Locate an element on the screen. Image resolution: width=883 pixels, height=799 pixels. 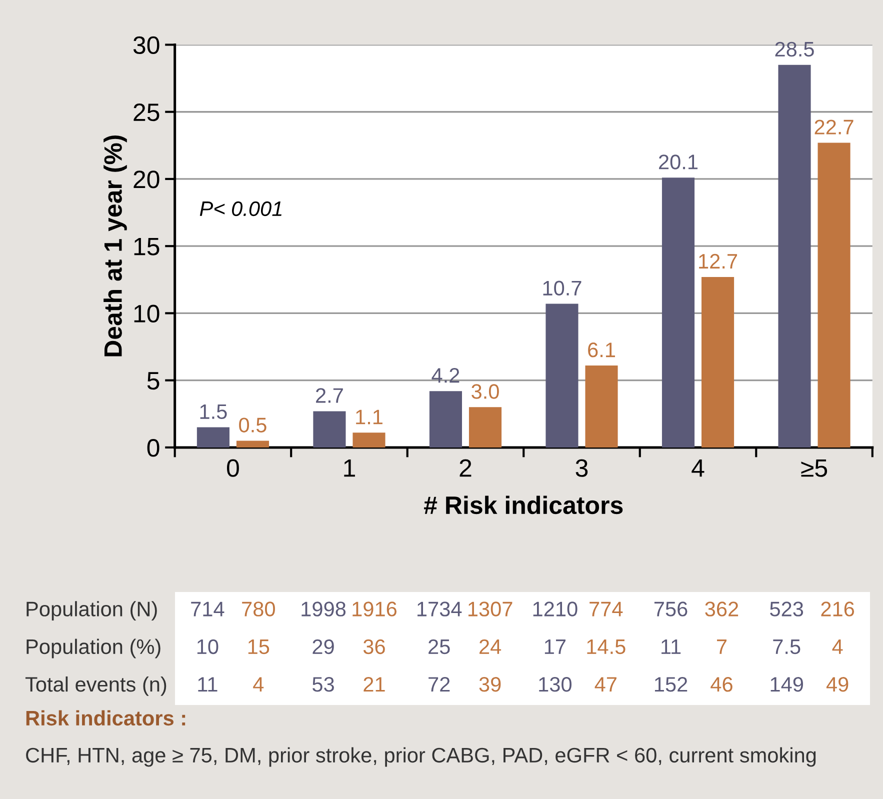
text: 39 is located at coordinates (490, 684).